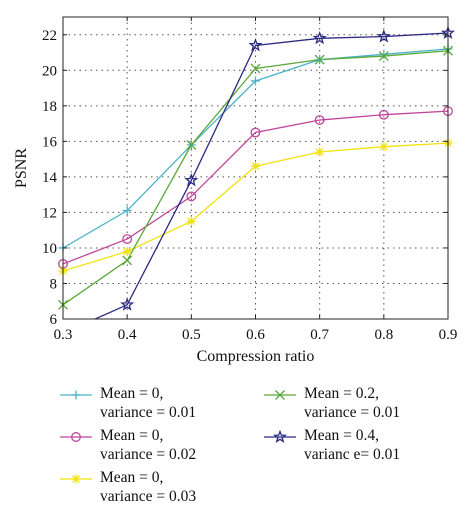 The image size is (474, 519). I want to click on y-tick-label: 22, so click(49, 36).